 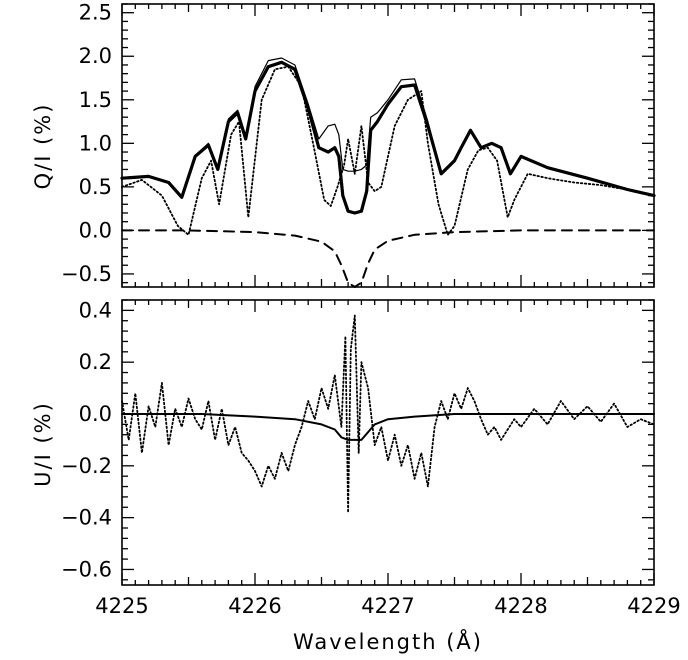 I want to click on top-y-tick-label: 2.5, so click(x=95, y=13).